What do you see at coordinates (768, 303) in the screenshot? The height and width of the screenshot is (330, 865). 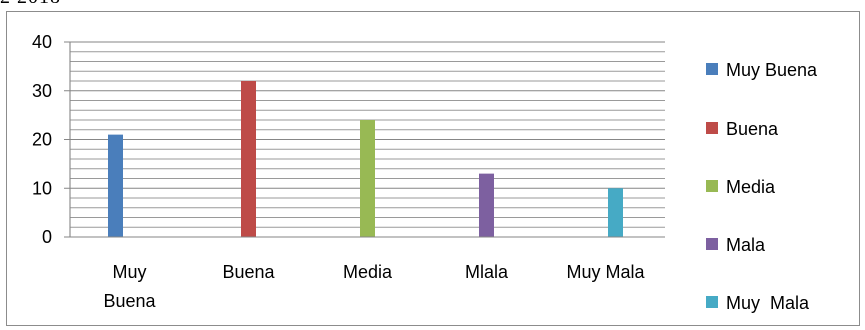 I see `legend-label: Muy Mala` at bounding box center [768, 303].